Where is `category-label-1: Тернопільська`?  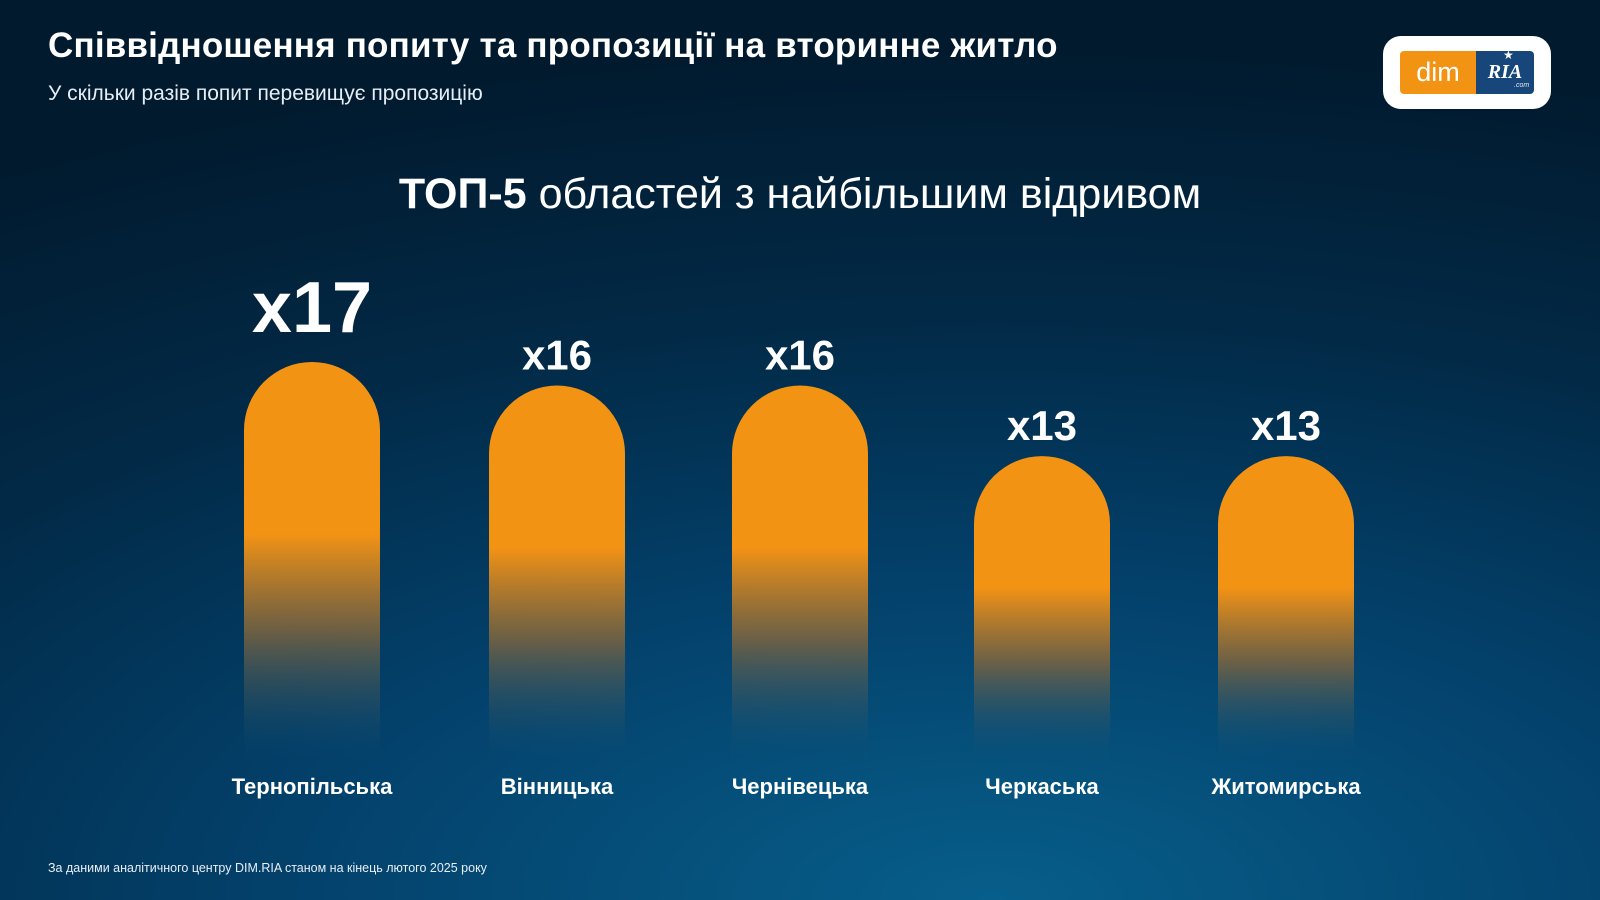 category-label-1: Тернопільська is located at coordinates (312, 786).